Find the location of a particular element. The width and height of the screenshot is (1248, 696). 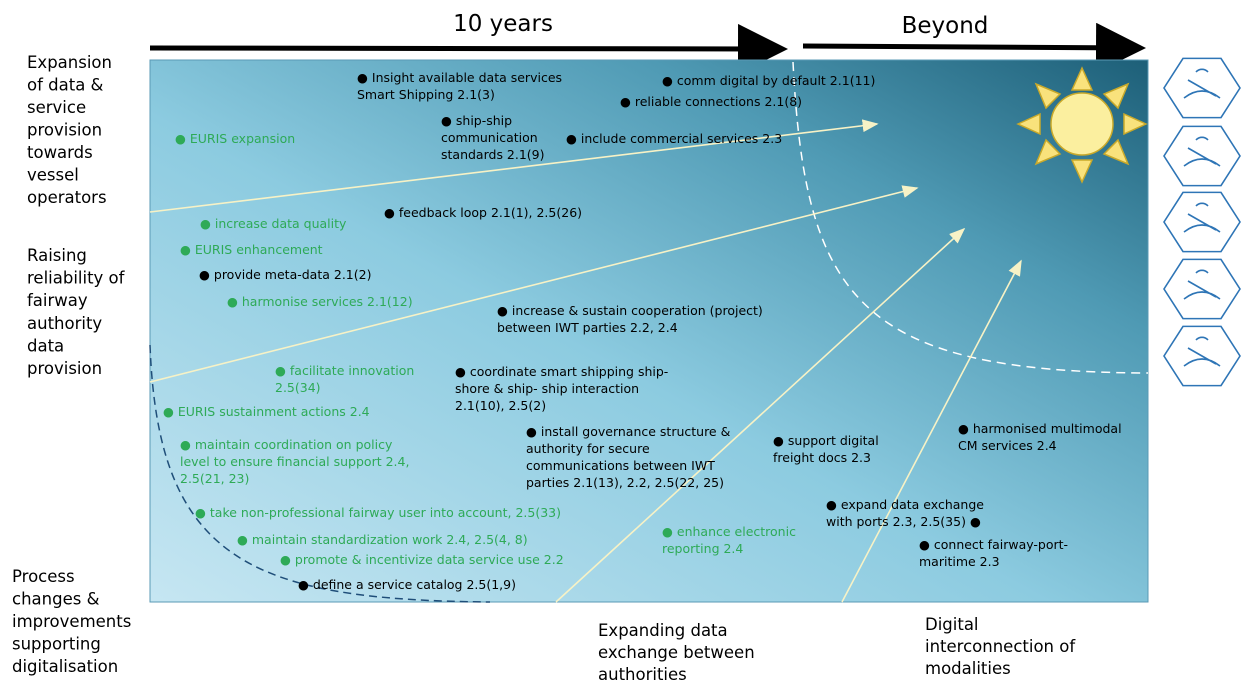

label-text: digitalisation is located at coordinates (65, 666).